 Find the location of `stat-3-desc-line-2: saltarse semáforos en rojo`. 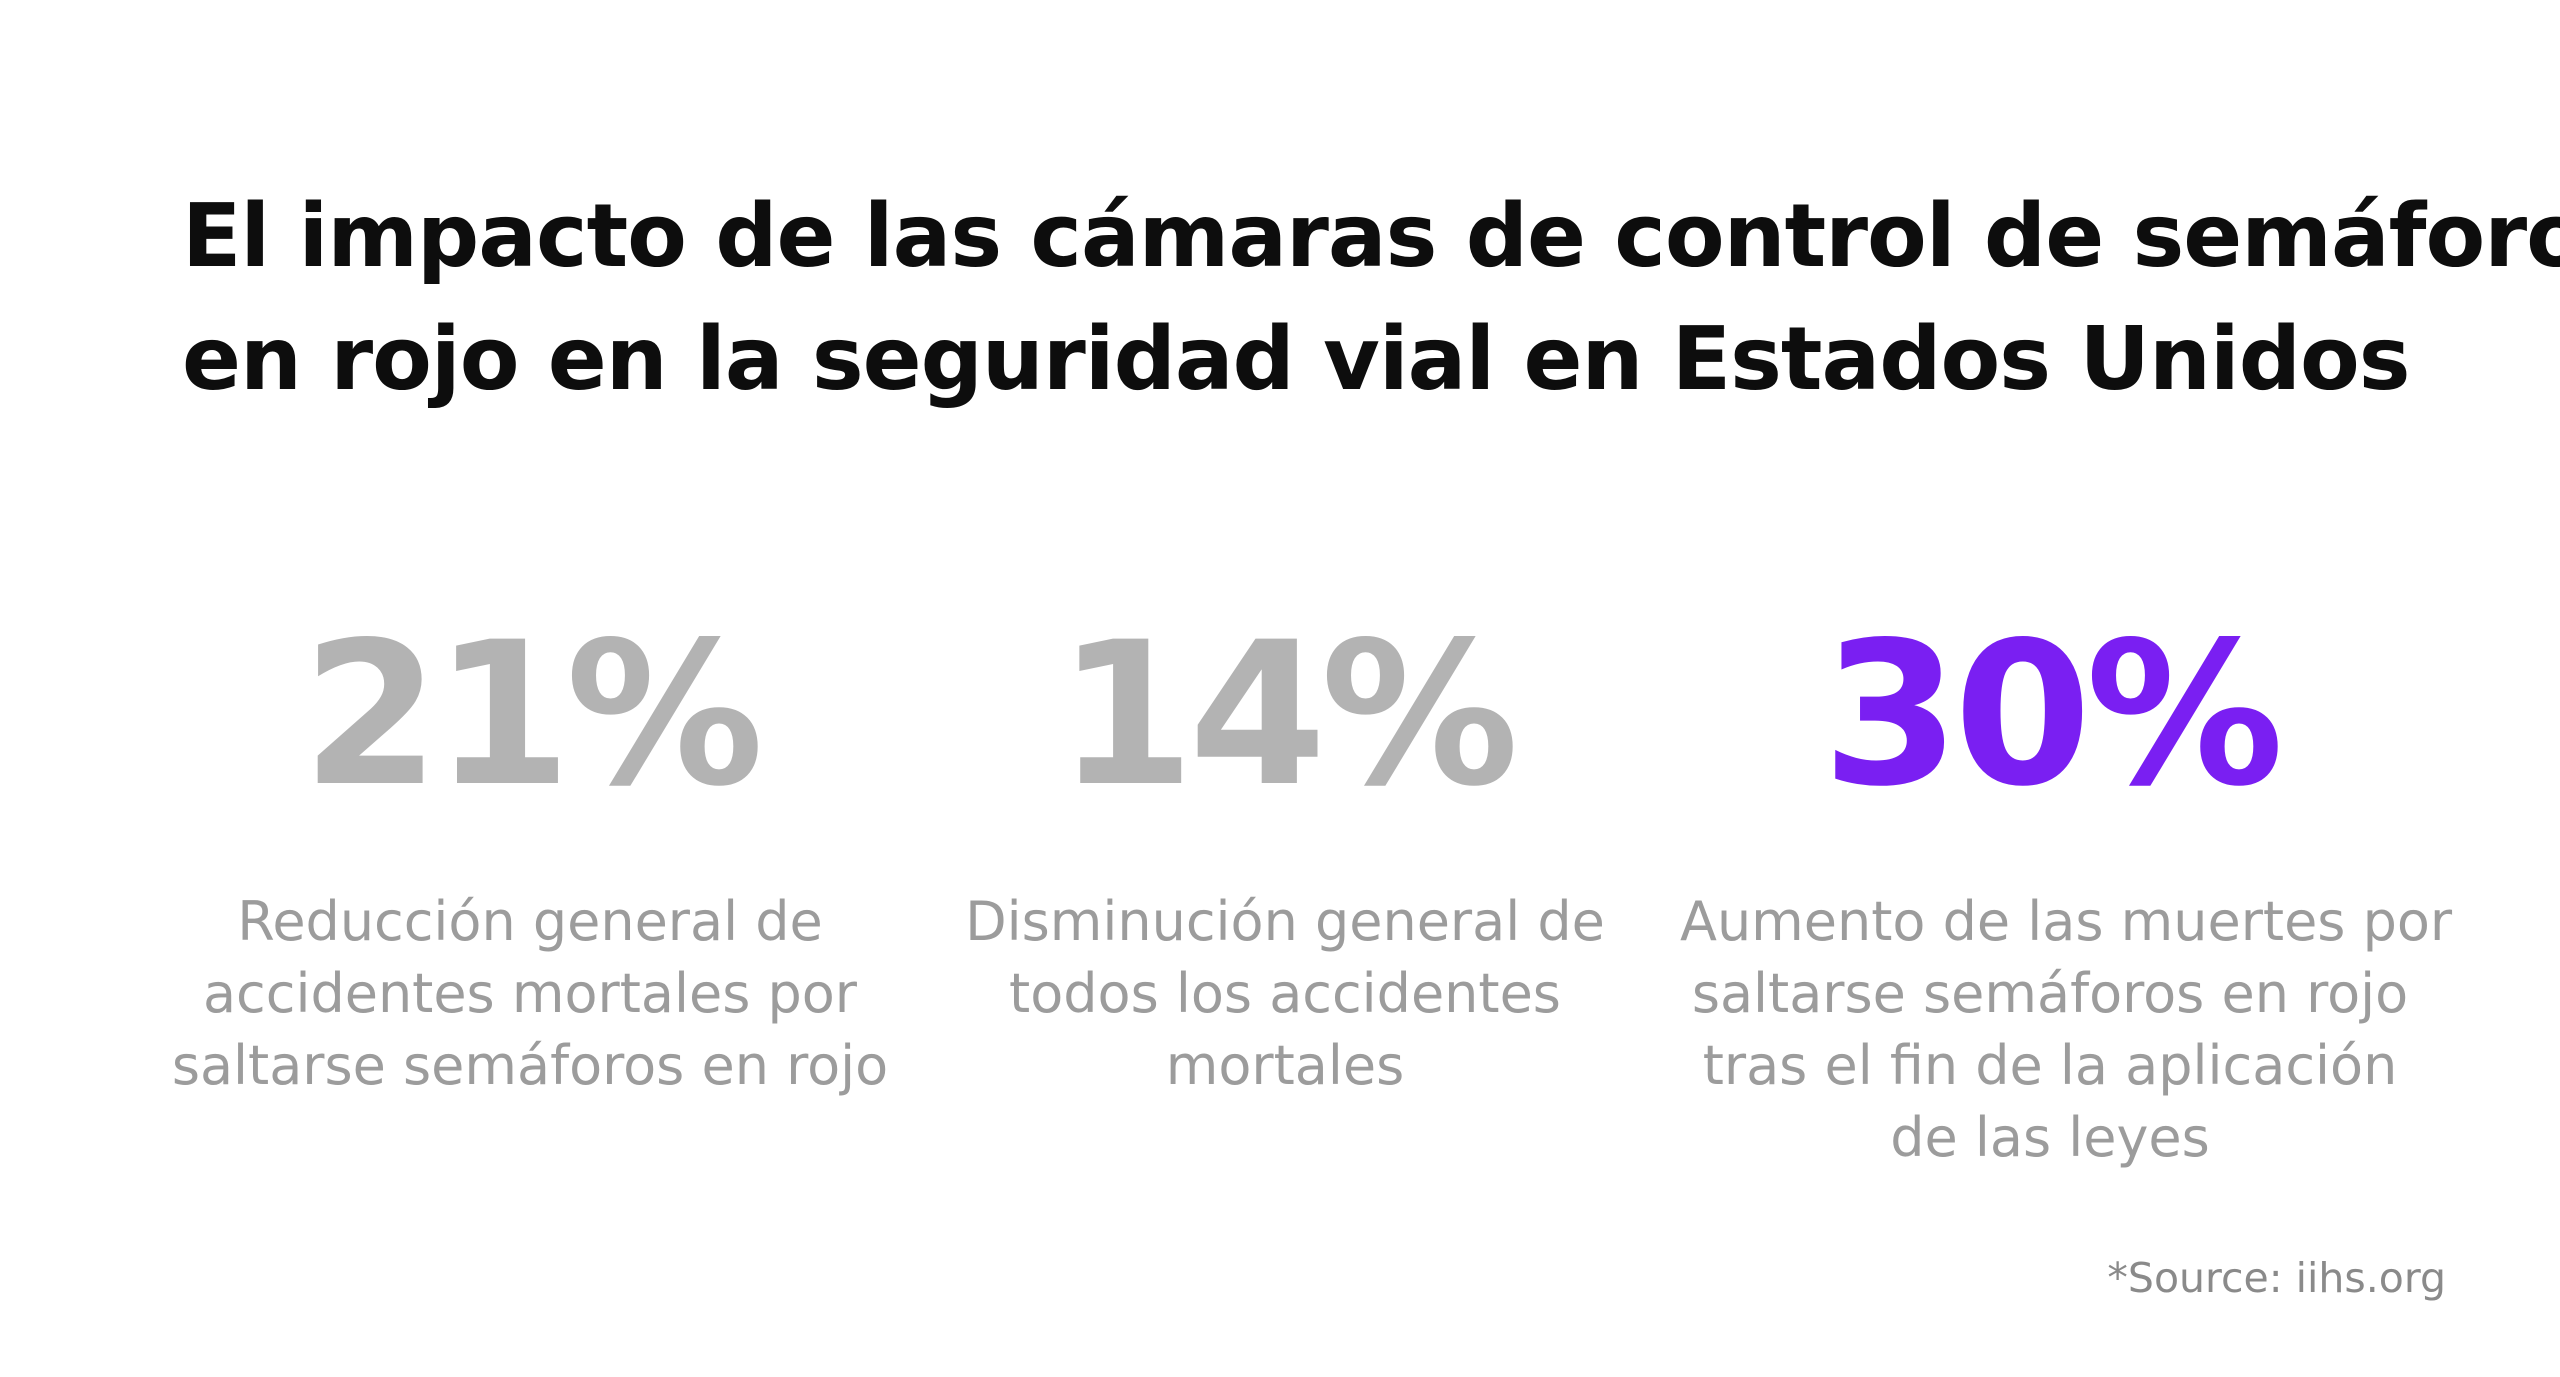

stat-3-desc-line-2: saltarse semáforos en rojo is located at coordinates (2050, 993).